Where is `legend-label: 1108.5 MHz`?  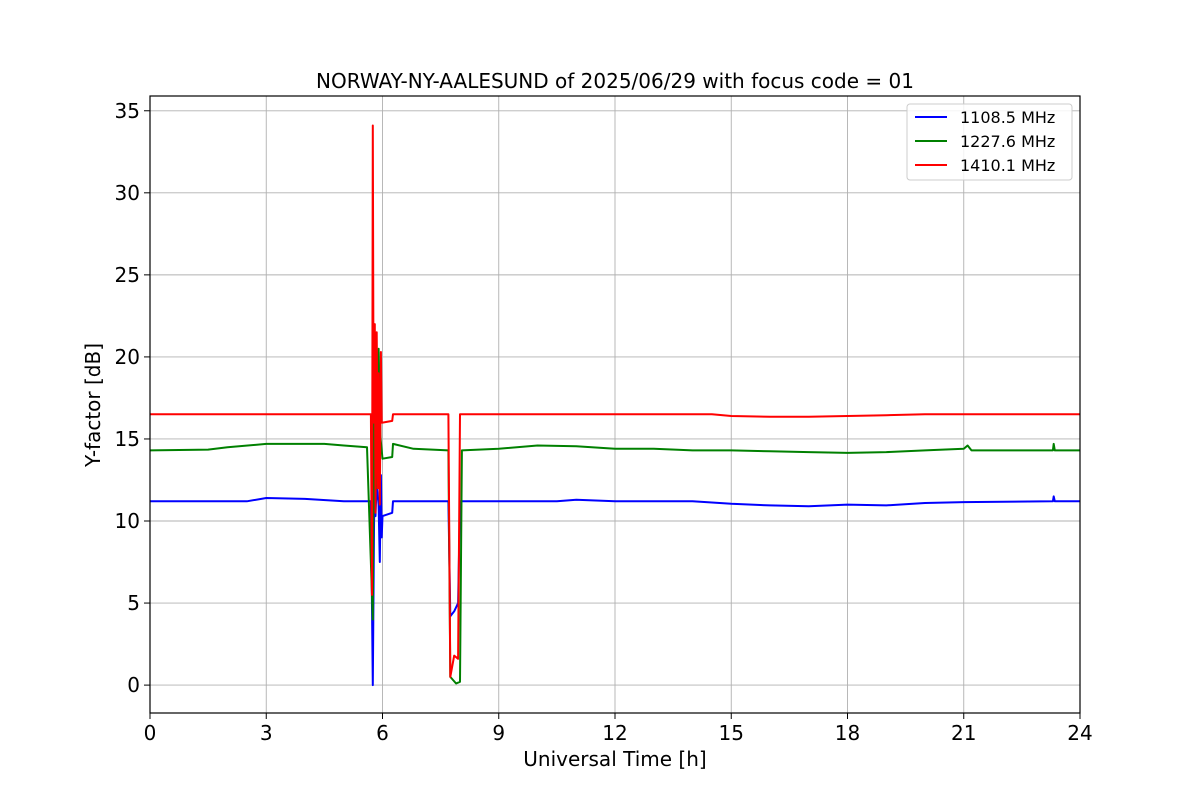 legend-label: 1108.5 MHz is located at coordinates (1007, 117).